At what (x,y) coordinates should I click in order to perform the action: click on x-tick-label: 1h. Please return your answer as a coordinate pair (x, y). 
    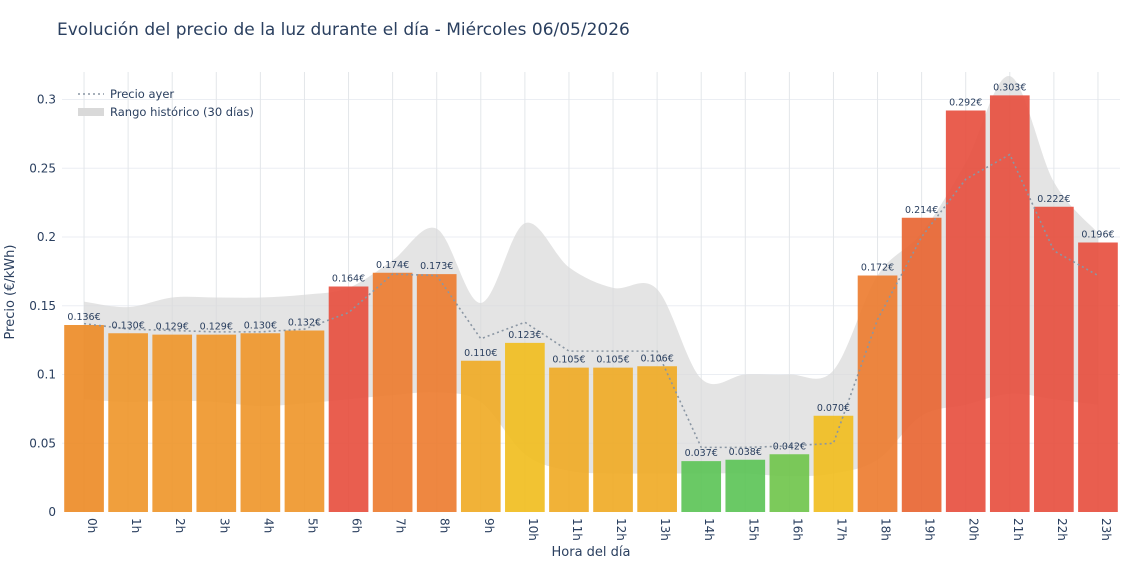
    Looking at the image, I should click on (136, 525).